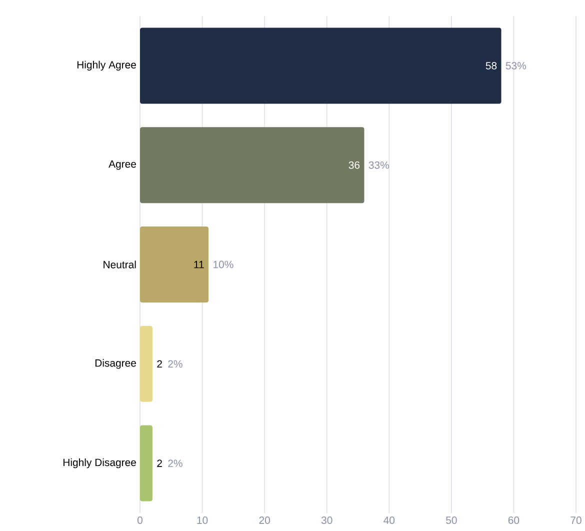 This screenshot has width=585, height=531. Describe the element at coordinates (122, 165) in the screenshot. I see `y-tick-label: Agree` at that location.